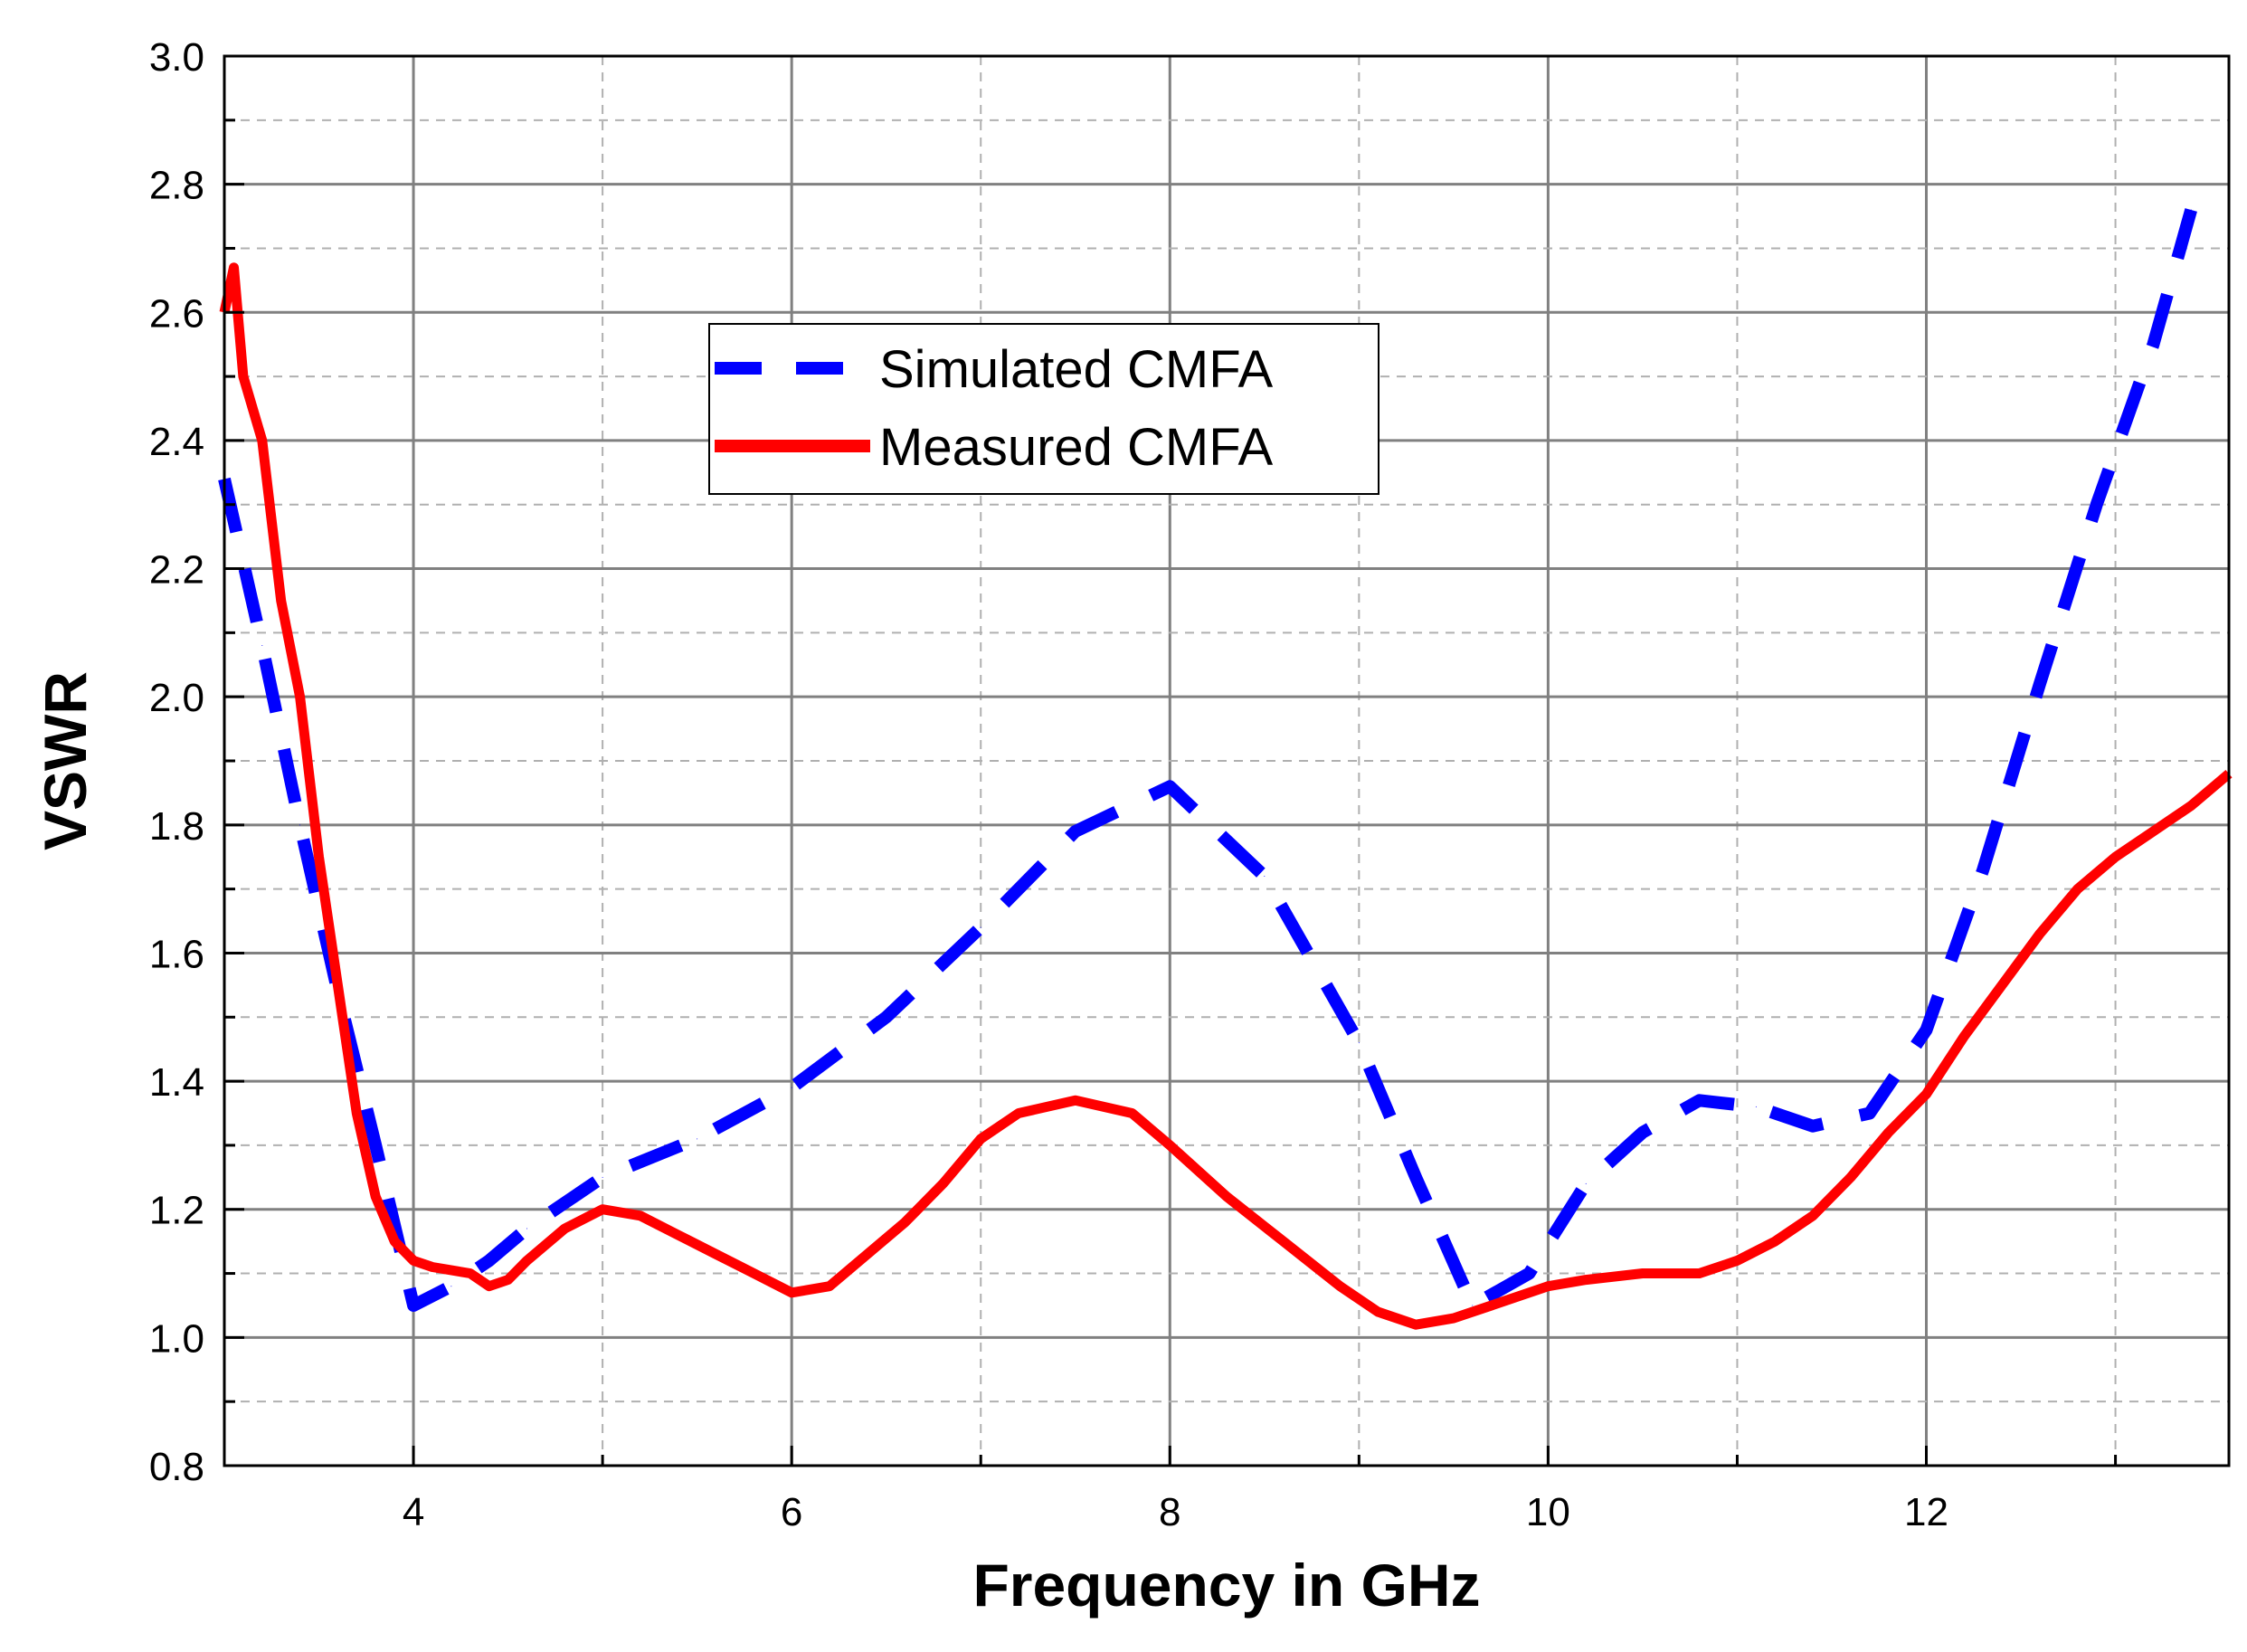 The width and height of the screenshot is (2247, 1652). Describe the element at coordinates (176, 442) in the screenshot. I see `y-tick-label: 2.4` at that location.